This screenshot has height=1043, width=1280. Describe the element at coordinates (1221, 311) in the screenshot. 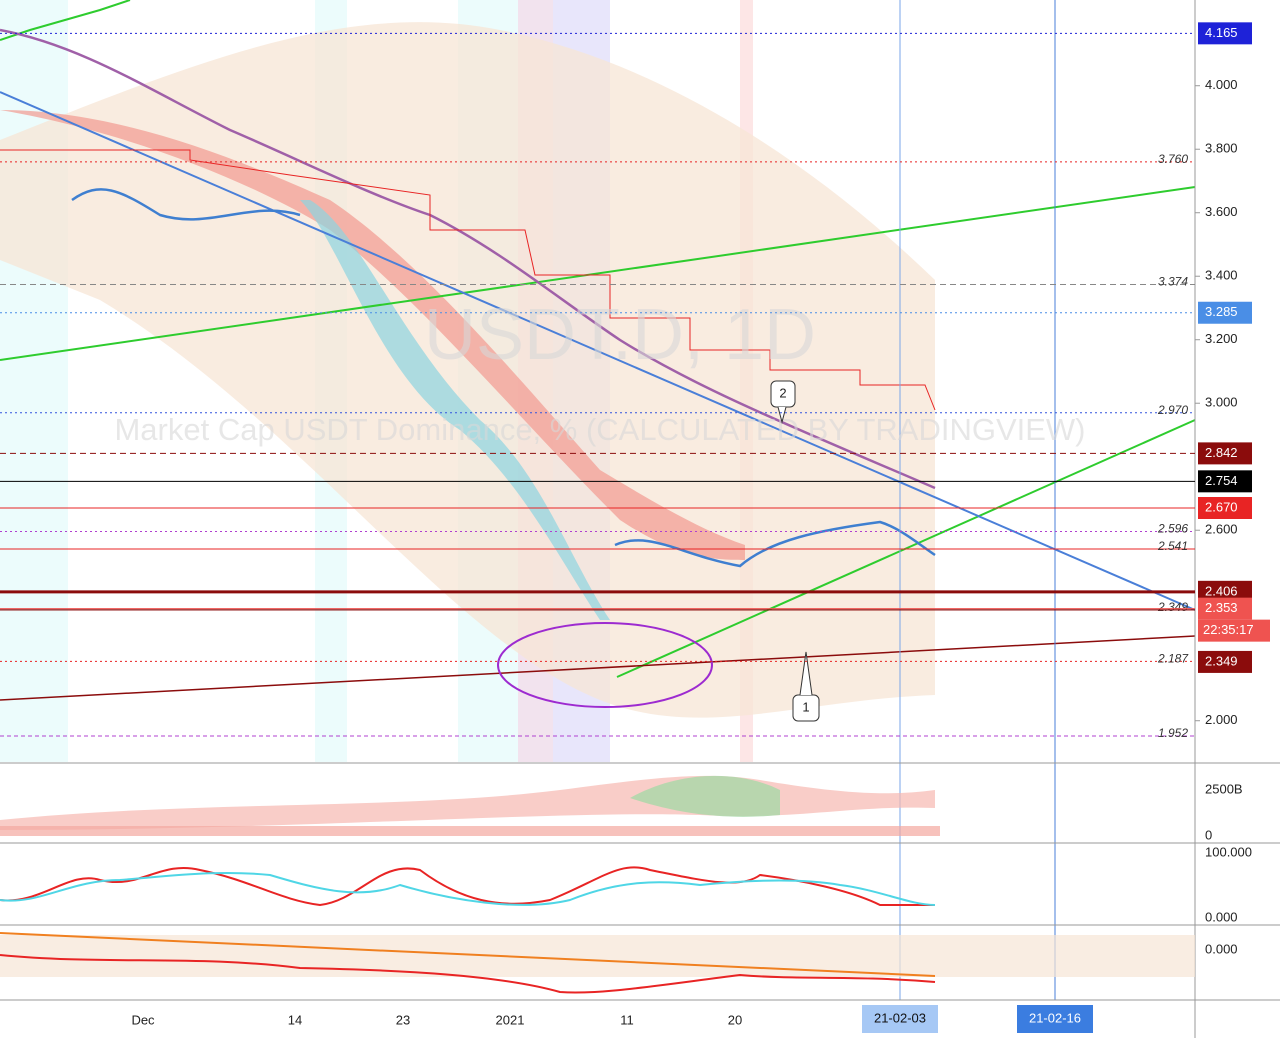

I see `price-badge-label: 3.285` at that location.